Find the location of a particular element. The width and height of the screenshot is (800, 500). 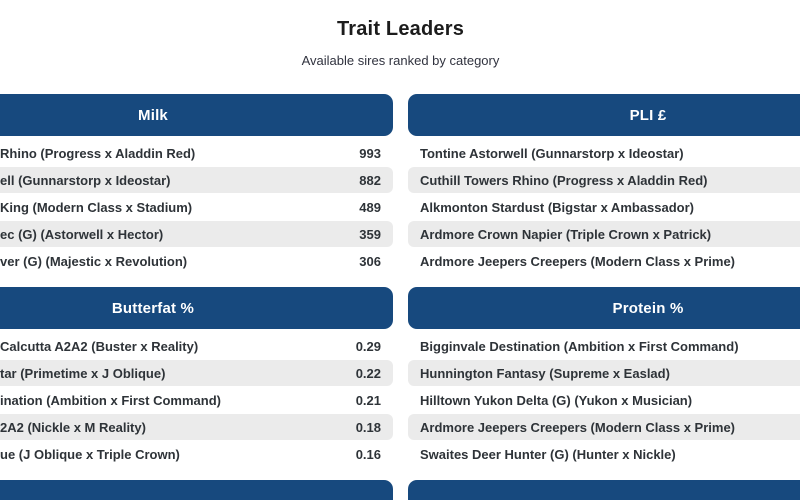

sire-row: Calcutta A2A2 (Buster x Reality) 0.29 is located at coordinates (196, 346).